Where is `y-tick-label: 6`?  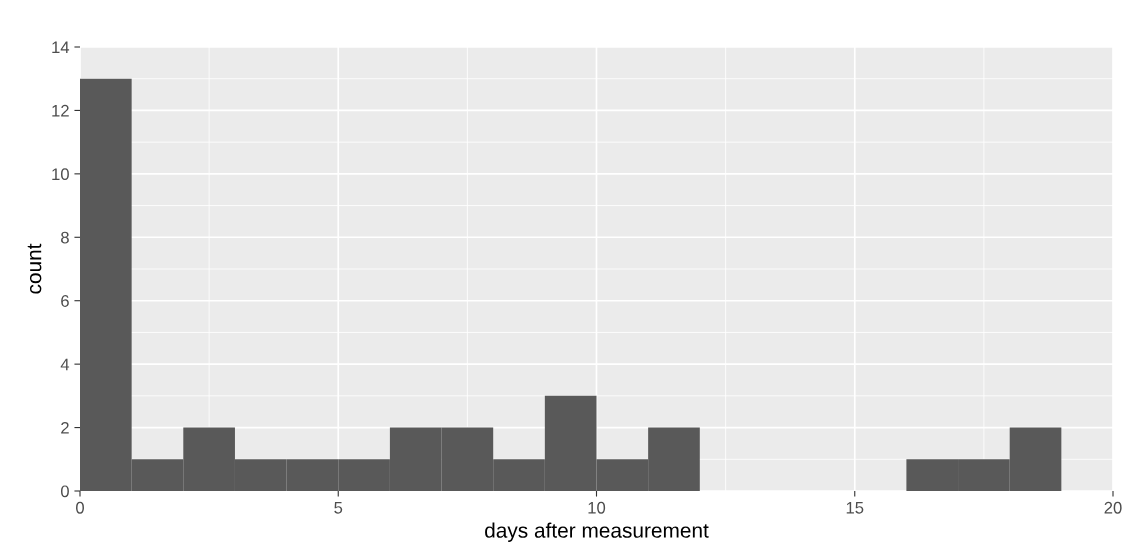
y-tick-label: 6 is located at coordinates (65, 301).